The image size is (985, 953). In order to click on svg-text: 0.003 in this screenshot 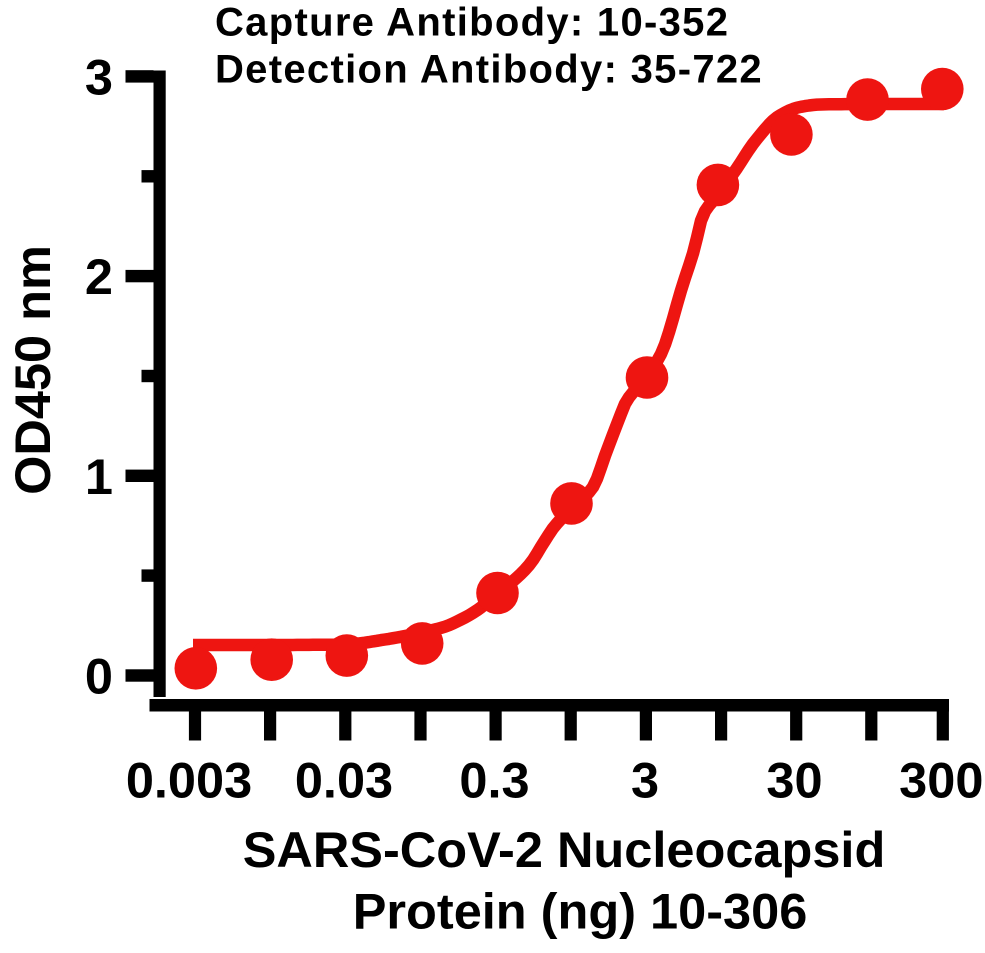, I will do `click(189, 780)`.